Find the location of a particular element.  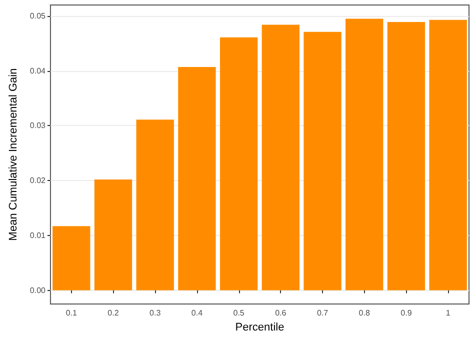

y-tick-label: 0.05 is located at coordinates (38, 15).